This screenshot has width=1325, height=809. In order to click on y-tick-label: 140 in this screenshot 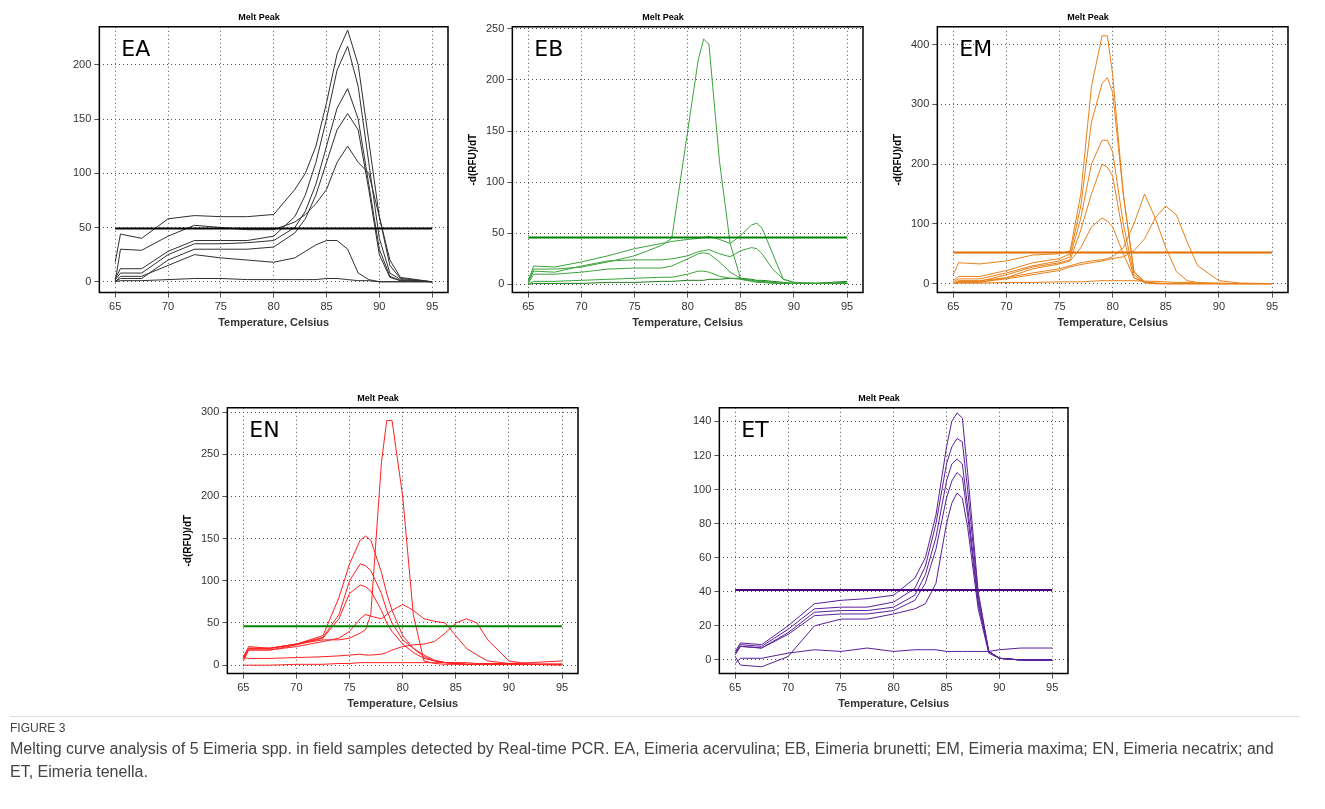, I will do `click(702, 420)`.